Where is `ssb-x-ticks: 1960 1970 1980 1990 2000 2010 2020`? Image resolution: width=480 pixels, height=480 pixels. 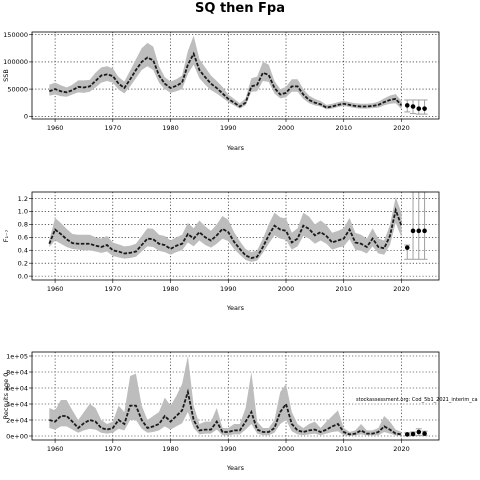
ssb-x-ticks: 1960 1970 1980 1990 2000 2010 2020 is located at coordinates (228, 125).